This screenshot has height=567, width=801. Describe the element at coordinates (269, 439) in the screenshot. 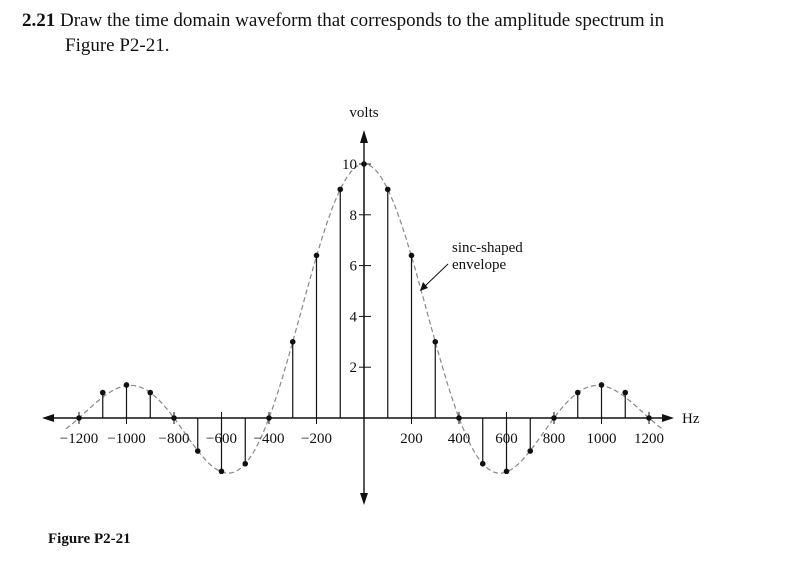

I see `x-tick-label: −400` at that location.